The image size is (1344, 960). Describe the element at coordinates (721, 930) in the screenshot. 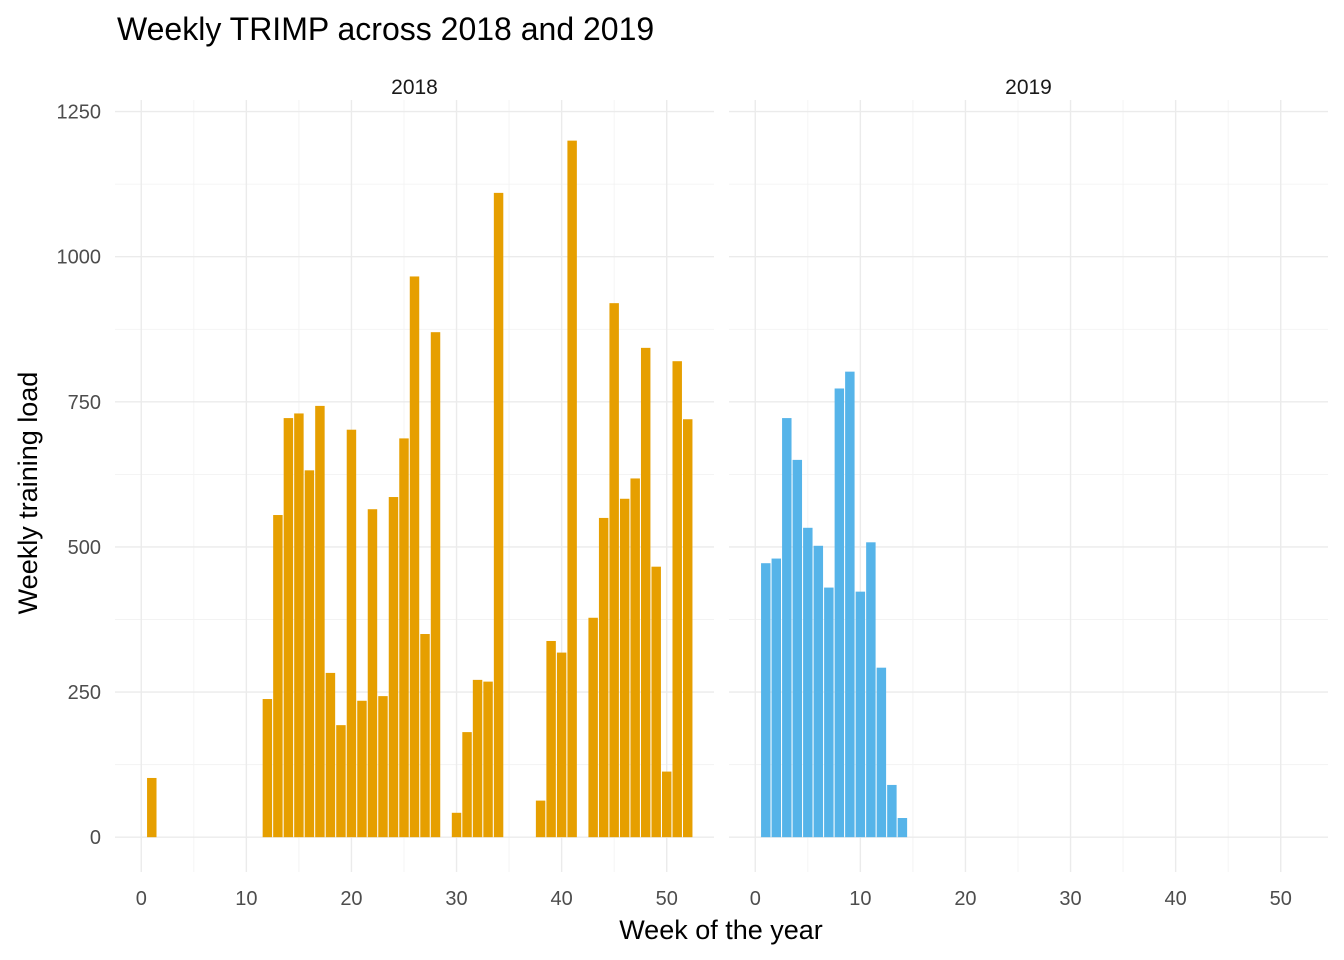

I see `x-axis-title: Week of the year` at that location.